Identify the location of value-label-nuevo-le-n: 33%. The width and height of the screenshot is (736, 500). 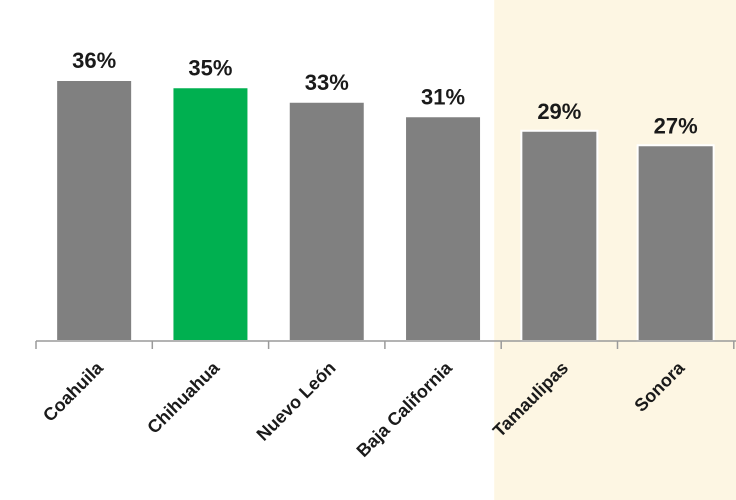
(327, 82).